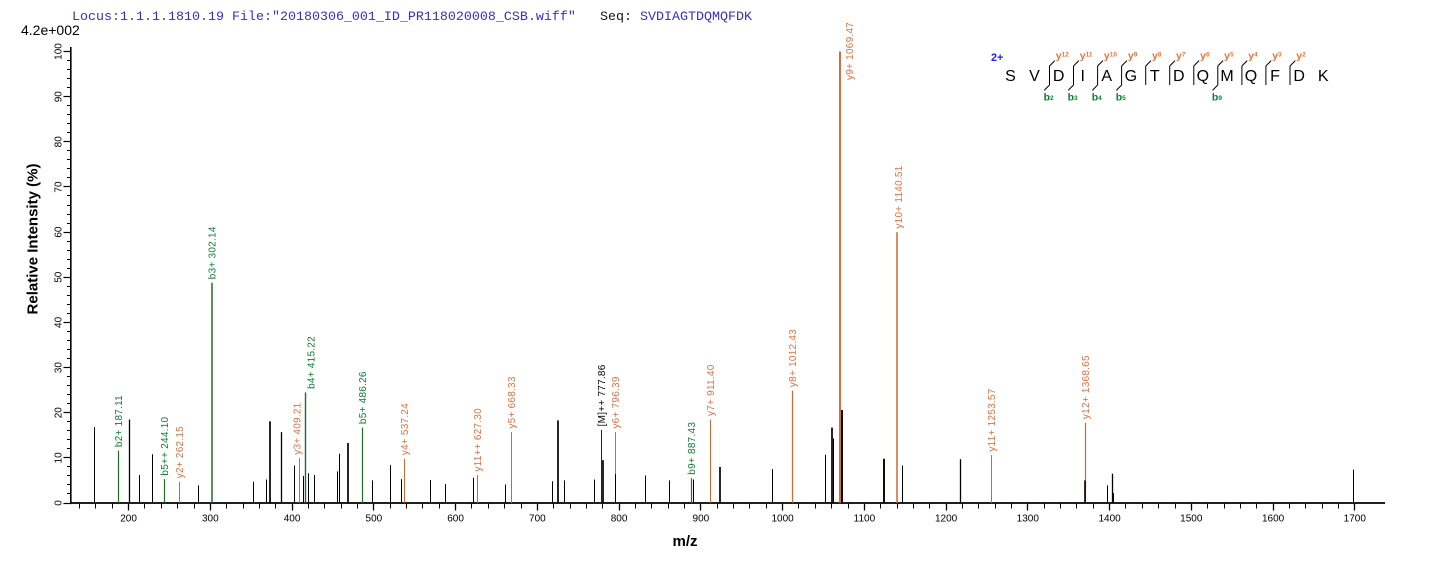 The width and height of the screenshot is (1436, 567). What do you see at coordinates (1205, 56) in the screenshot?
I see `svg-text: y6` at bounding box center [1205, 56].